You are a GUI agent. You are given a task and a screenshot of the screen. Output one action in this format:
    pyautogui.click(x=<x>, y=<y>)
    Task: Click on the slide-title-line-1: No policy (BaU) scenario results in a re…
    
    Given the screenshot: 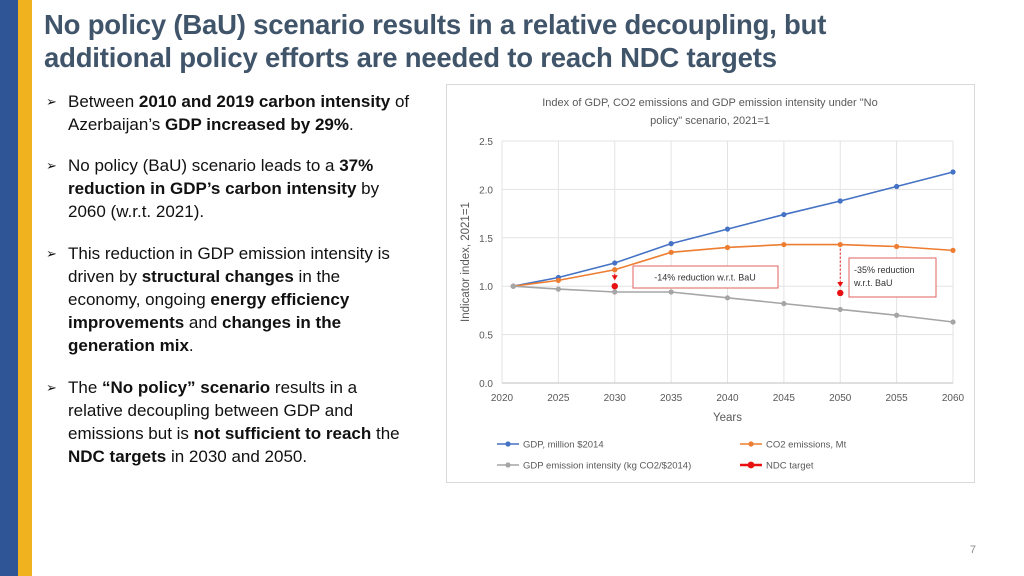 What is the action you would take?
    pyautogui.click(x=435, y=24)
    